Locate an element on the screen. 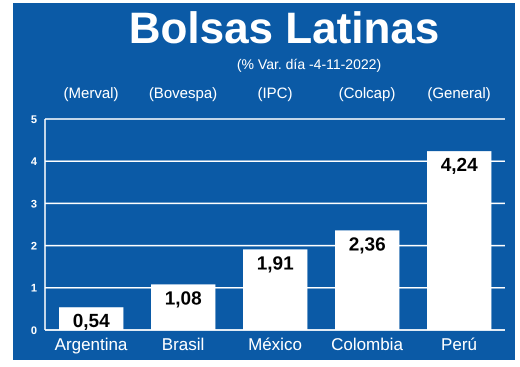  text: (Colcap) is located at coordinates (367, 93).